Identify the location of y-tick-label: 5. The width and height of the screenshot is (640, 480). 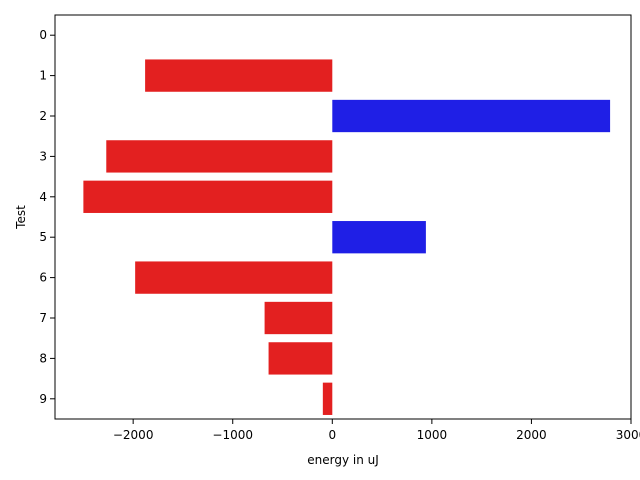
(43, 237).